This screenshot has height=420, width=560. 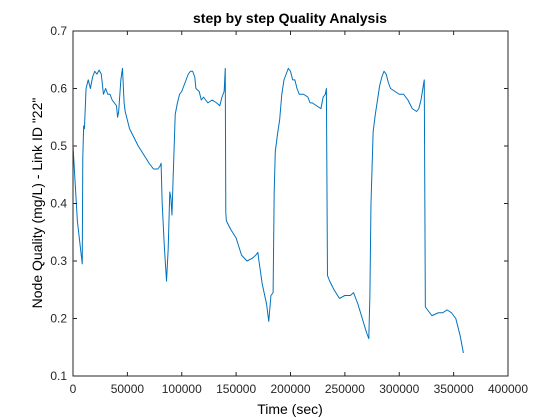 What do you see at coordinates (290, 389) in the screenshot?
I see `x-tick-label: 200000` at bounding box center [290, 389].